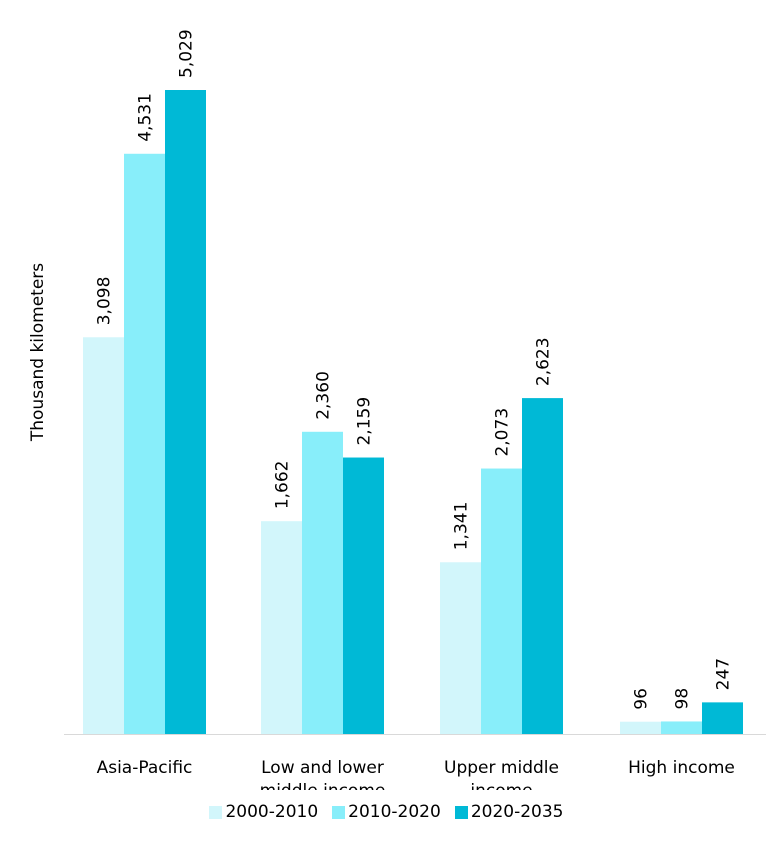  Describe the element at coordinates (281, 627) in the screenshot. I see `bar-2000-2010-low-and-lower-middle-income` at that location.